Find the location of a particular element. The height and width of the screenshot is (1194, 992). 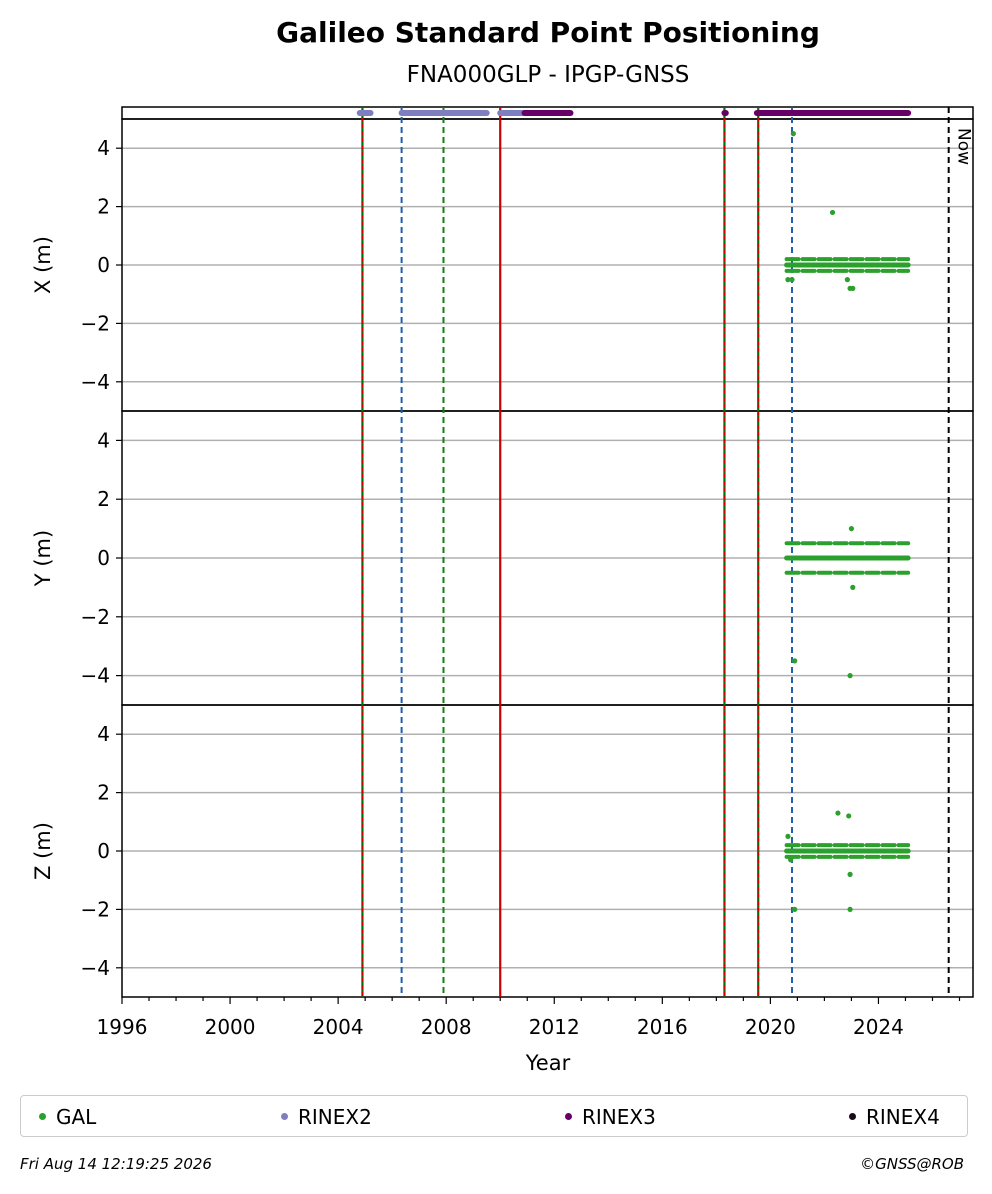

availability-frame is located at coordinates (547, 113).